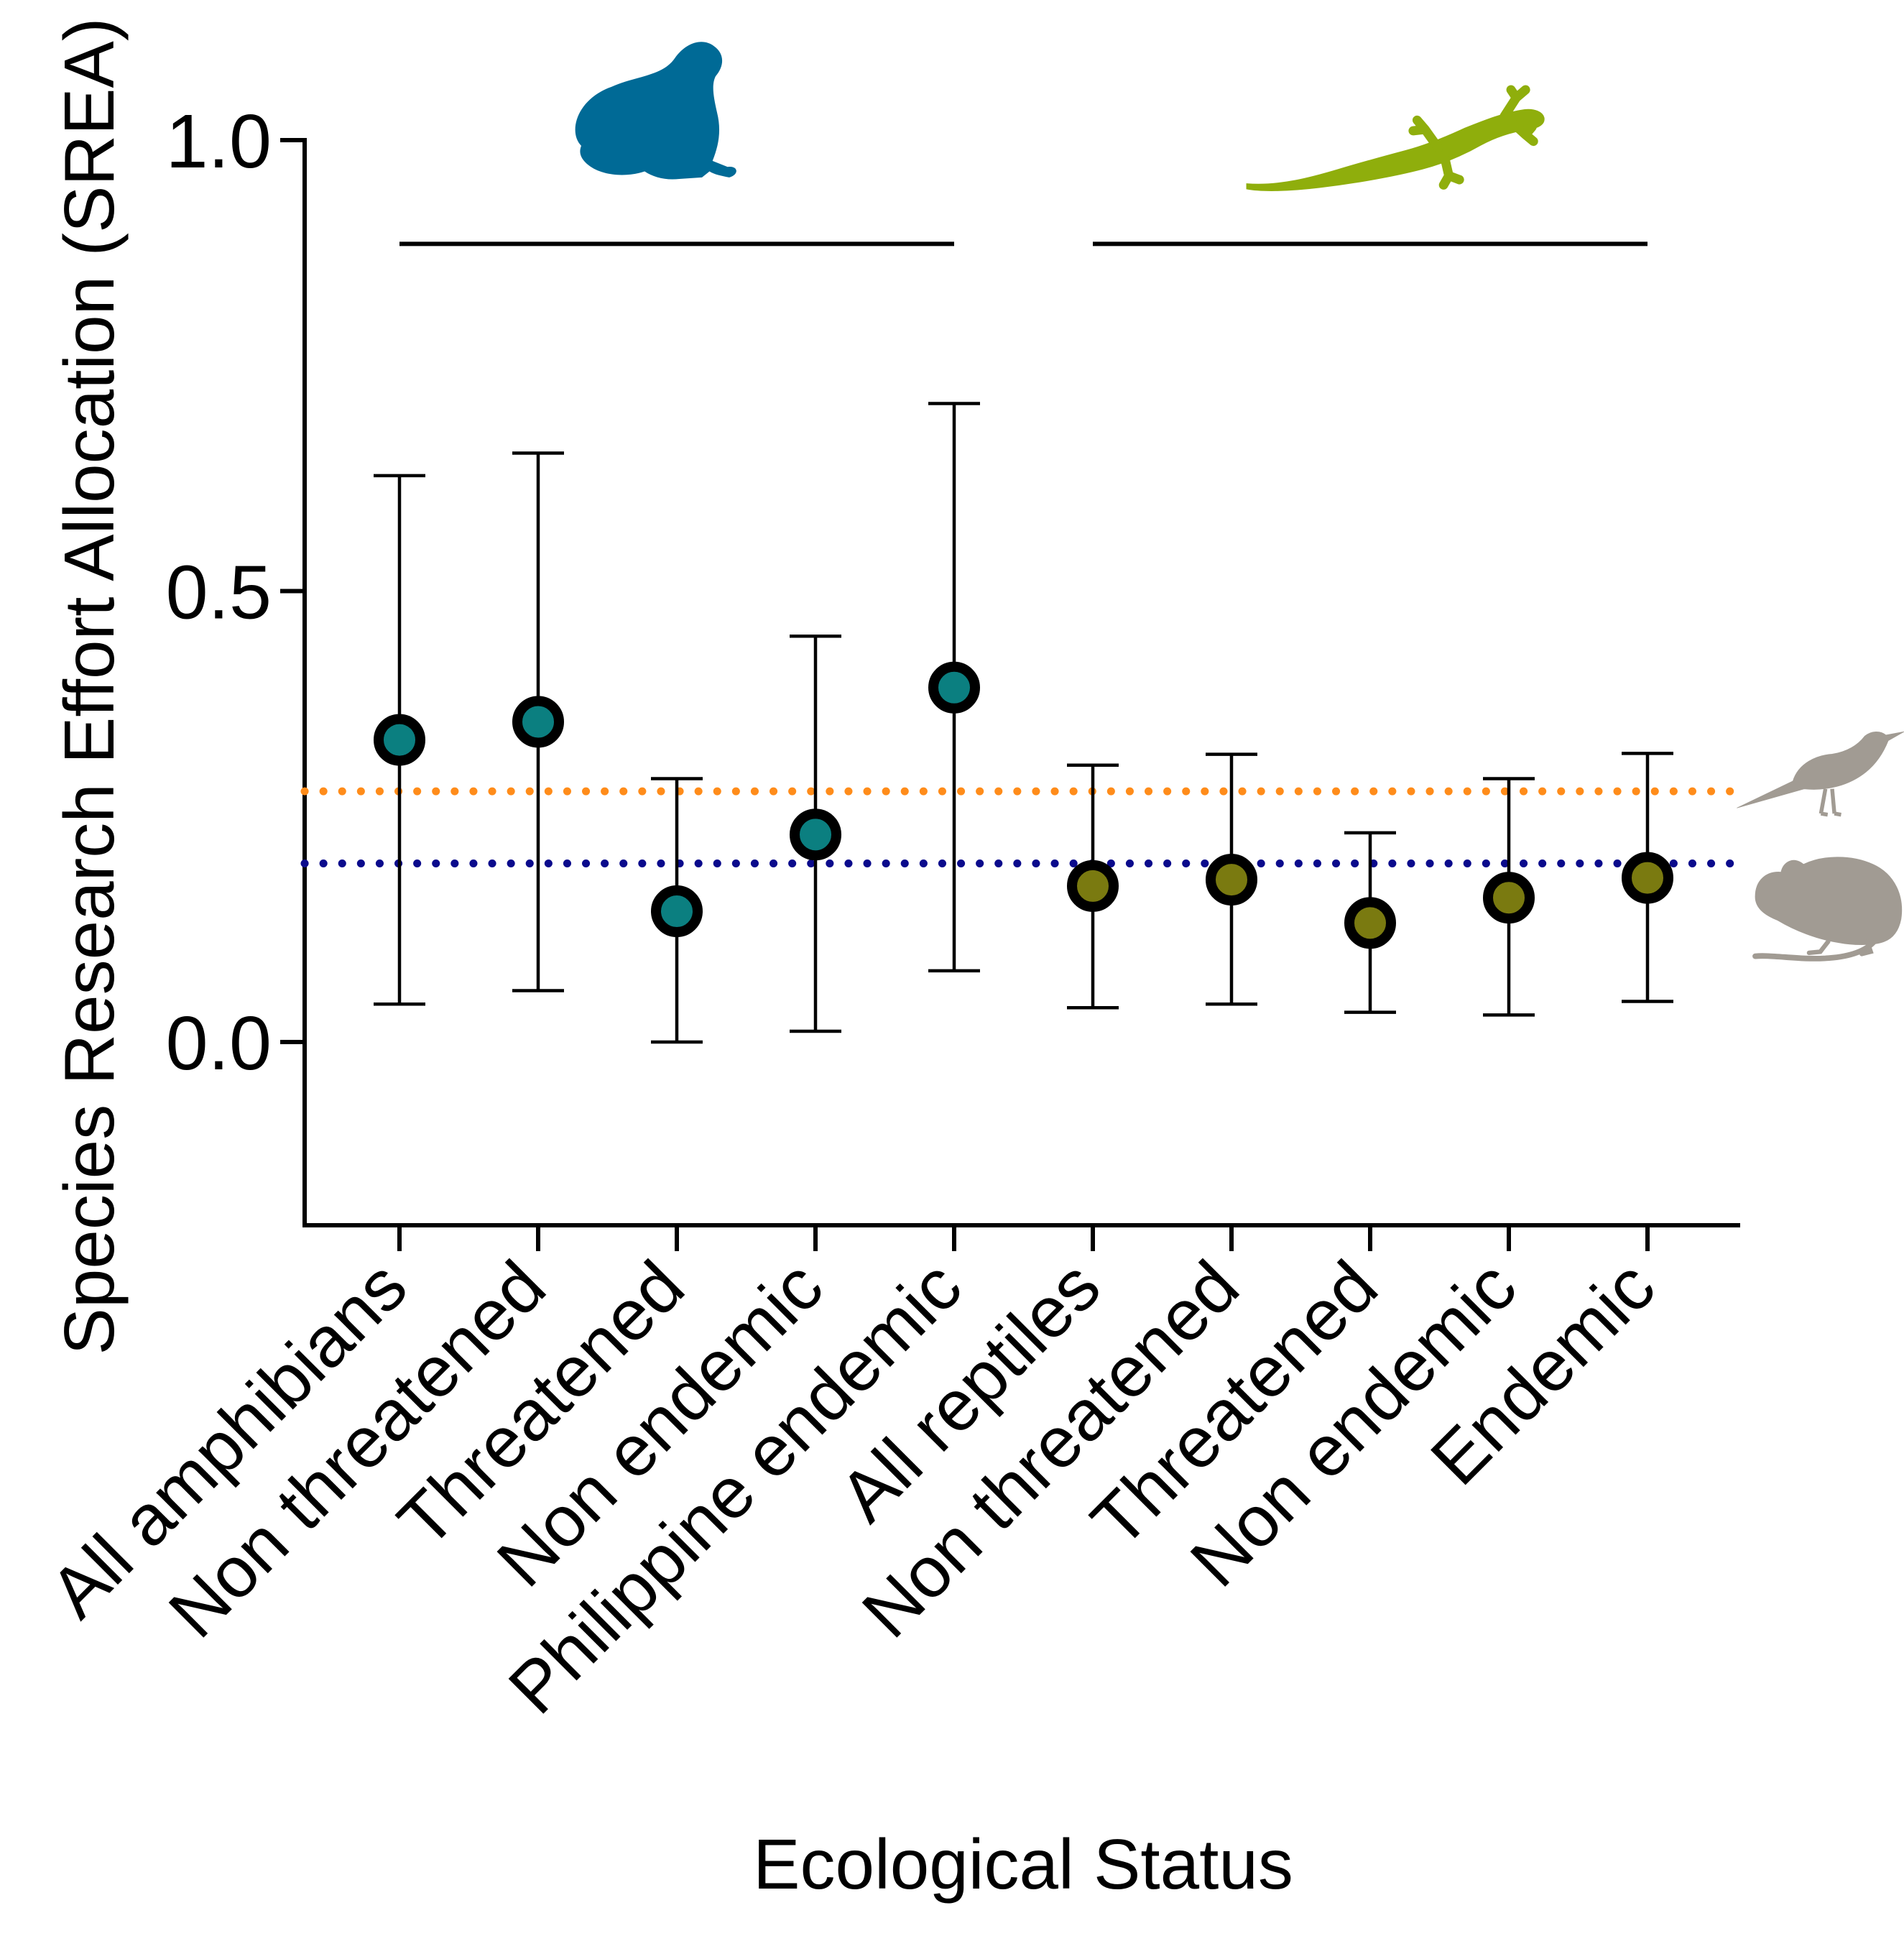 The height and width of the screenshot is (1936, 1904). Describe the element at coordinates (219, 592) in the screenshot. I see `y-tick-label: 0.5` at that location.